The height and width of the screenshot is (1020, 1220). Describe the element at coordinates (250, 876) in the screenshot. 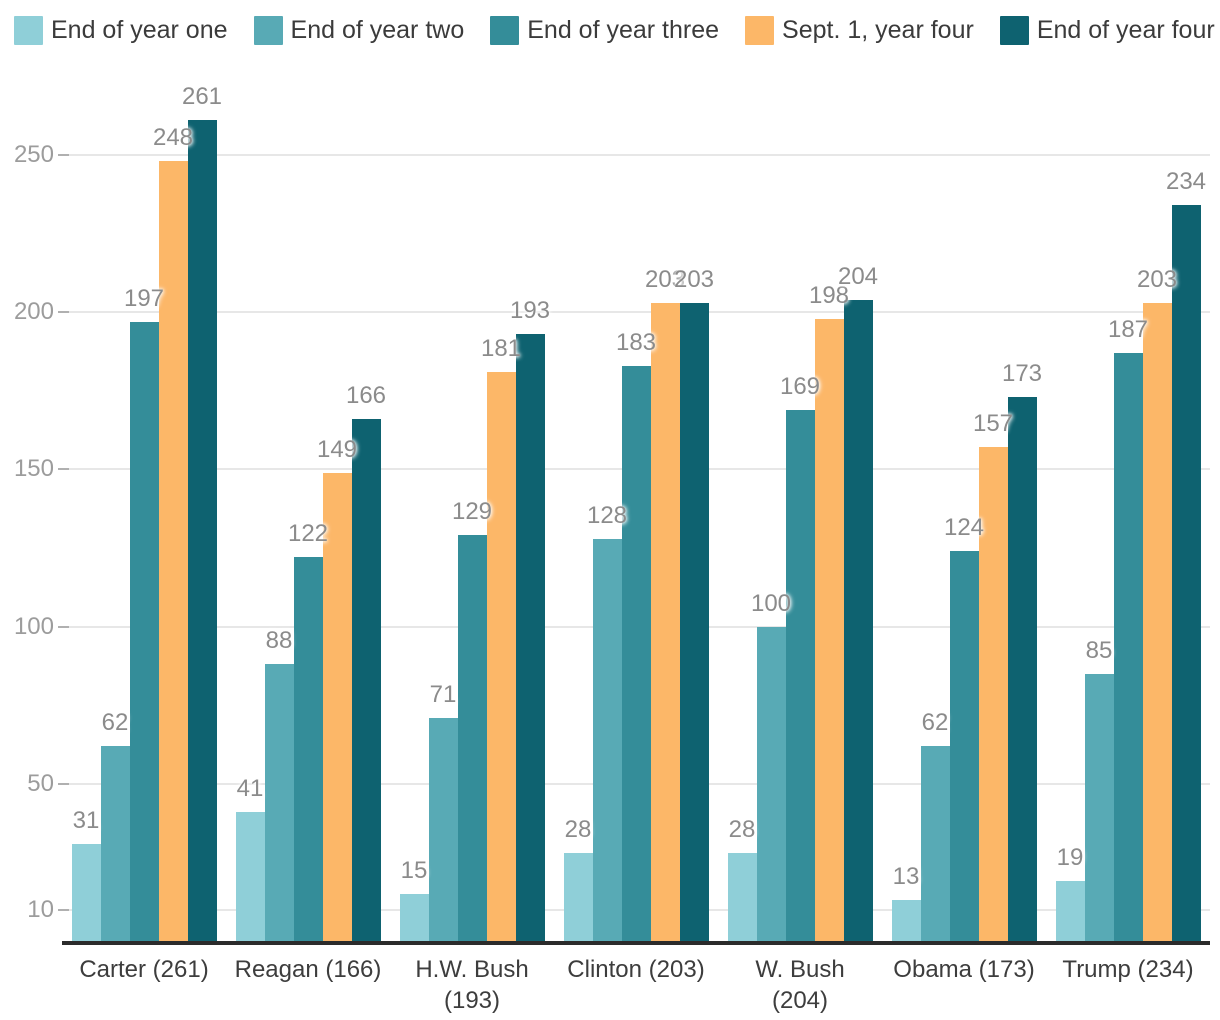

I see `bar-reagan-166-end-of-year-one` at that location.